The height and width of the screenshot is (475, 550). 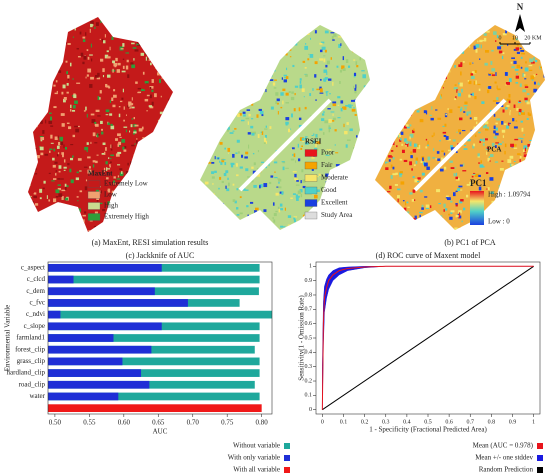 What do you see at coordinates (309, 295) in the screenshot?
I see `y-tick-label: 0.8` at bounding box center [309, 295].